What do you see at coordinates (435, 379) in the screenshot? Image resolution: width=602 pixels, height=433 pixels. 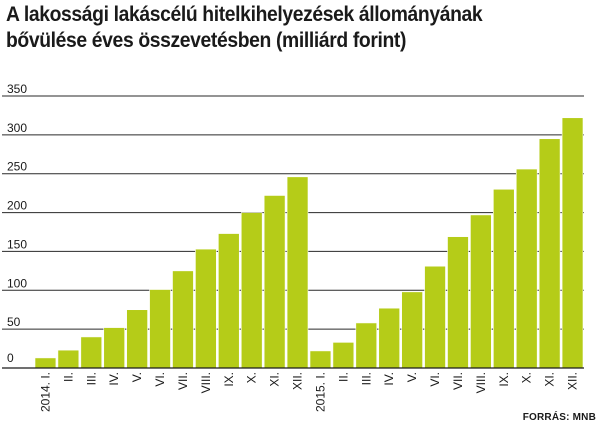 I see `x-tick-label-18: VI.` at bounding box center [435, 379].